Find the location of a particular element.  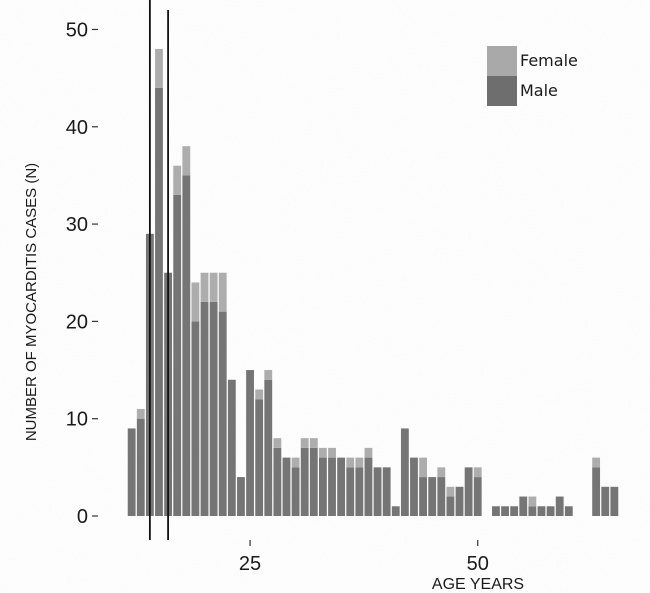

legend: Female Male is located at coordinates (532, 76).